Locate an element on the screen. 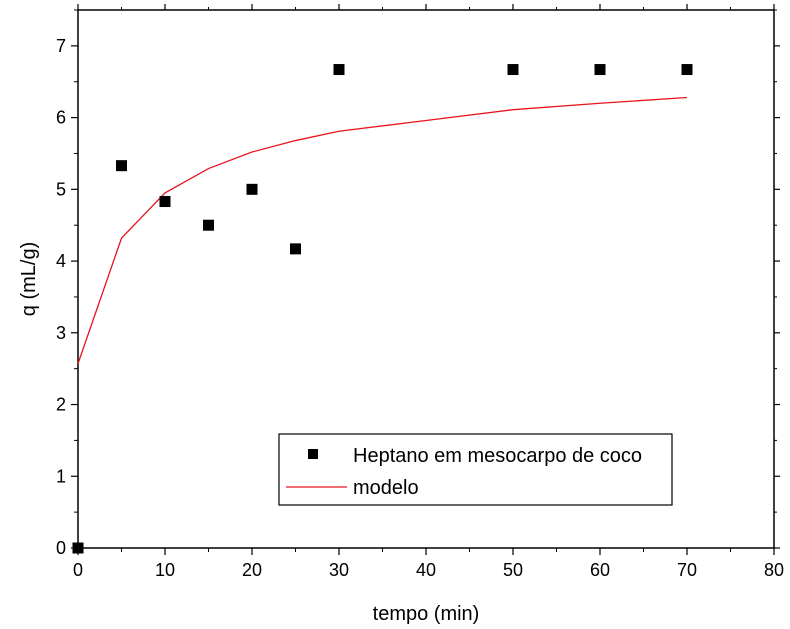  y-tick-label: 2 is located at coordinates (61, 405).